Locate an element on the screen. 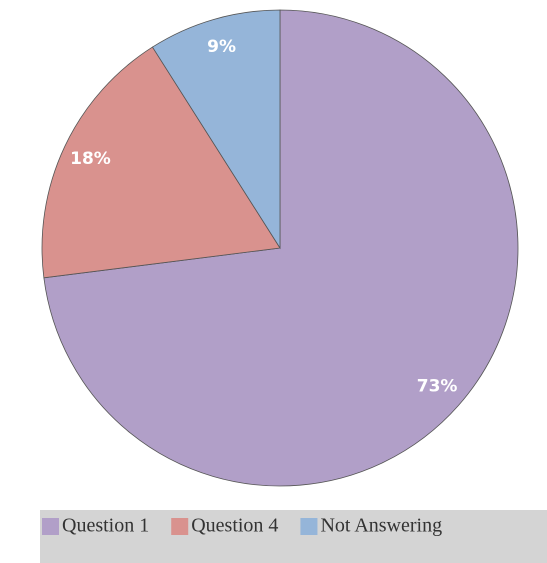 This screenshot has height=563, width=547. data-label: 73% is located at coordinates (437, 387).